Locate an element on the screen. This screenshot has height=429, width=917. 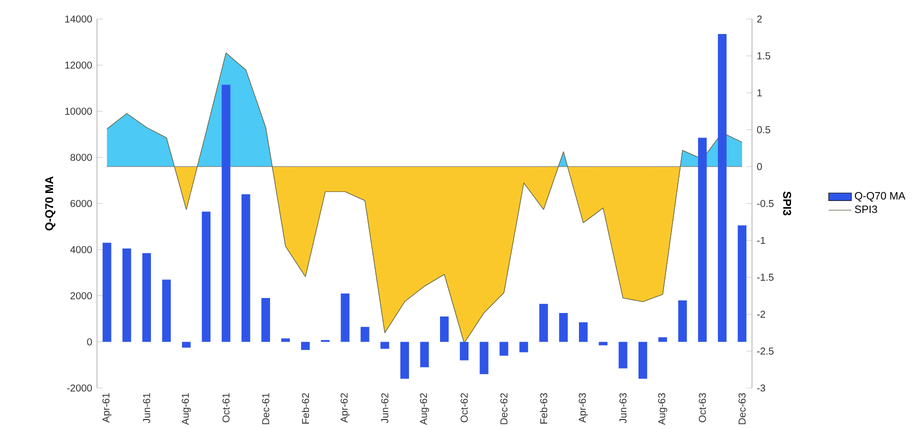
y2-tick-label: 2 is located at coordinates (759, 19).